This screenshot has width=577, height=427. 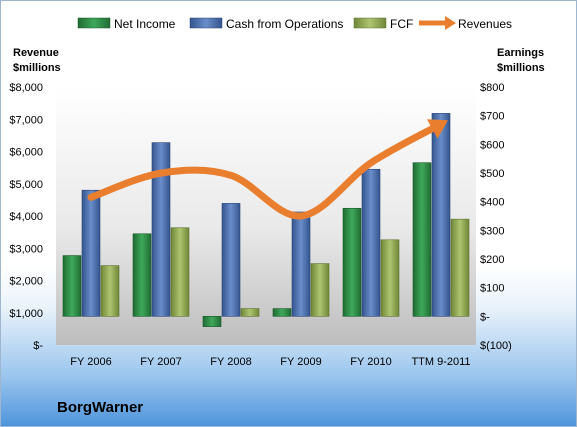 I want to click on revenues-series, so click(x=268, y=169).